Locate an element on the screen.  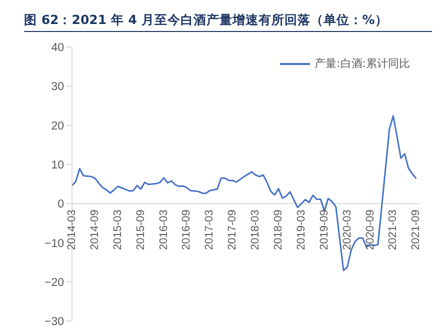
y-tick-label: 40 is located at coordinates (57, 48).